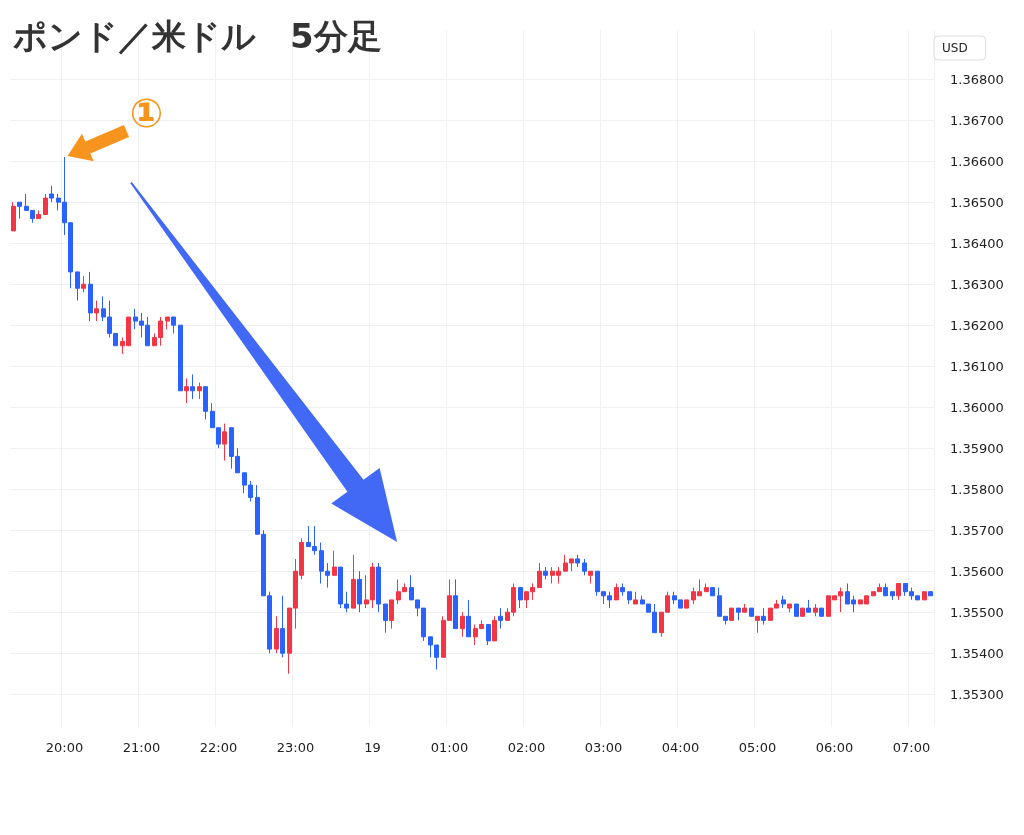 This screenshot has height=835, width=1024. I want to click on x-tick-label: 03:00, so click(603, 747).